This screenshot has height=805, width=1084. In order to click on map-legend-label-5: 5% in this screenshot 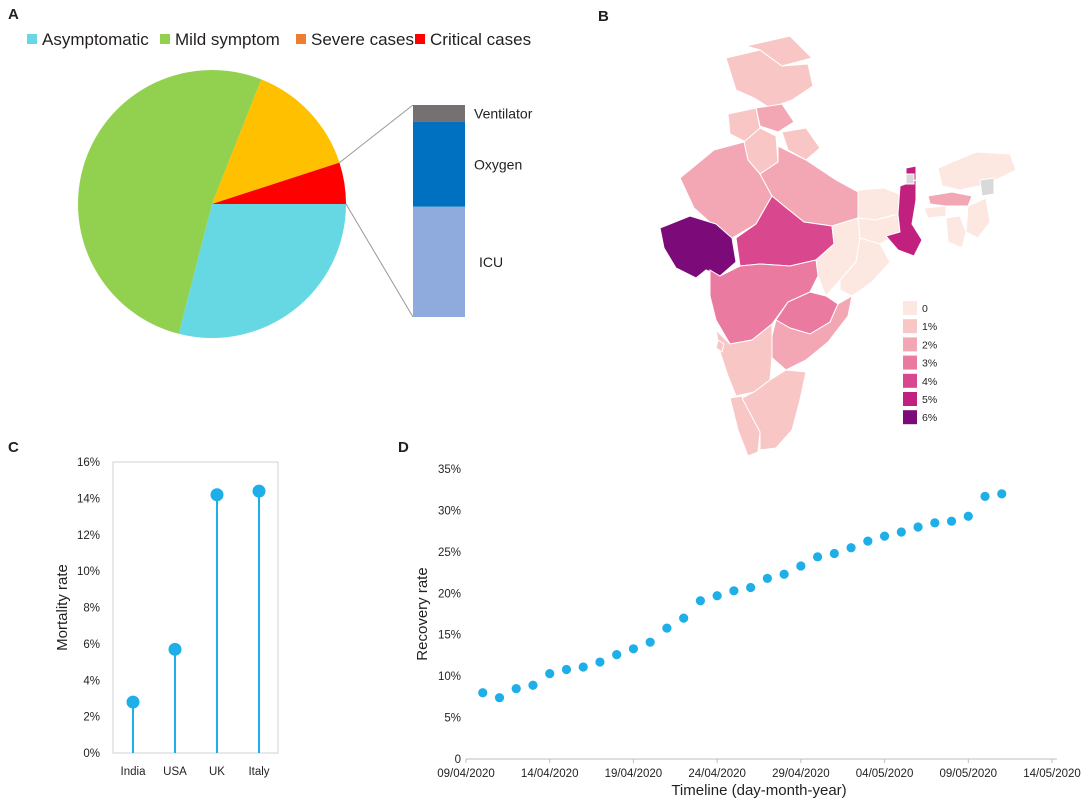, I will do `click(929, 400)`.